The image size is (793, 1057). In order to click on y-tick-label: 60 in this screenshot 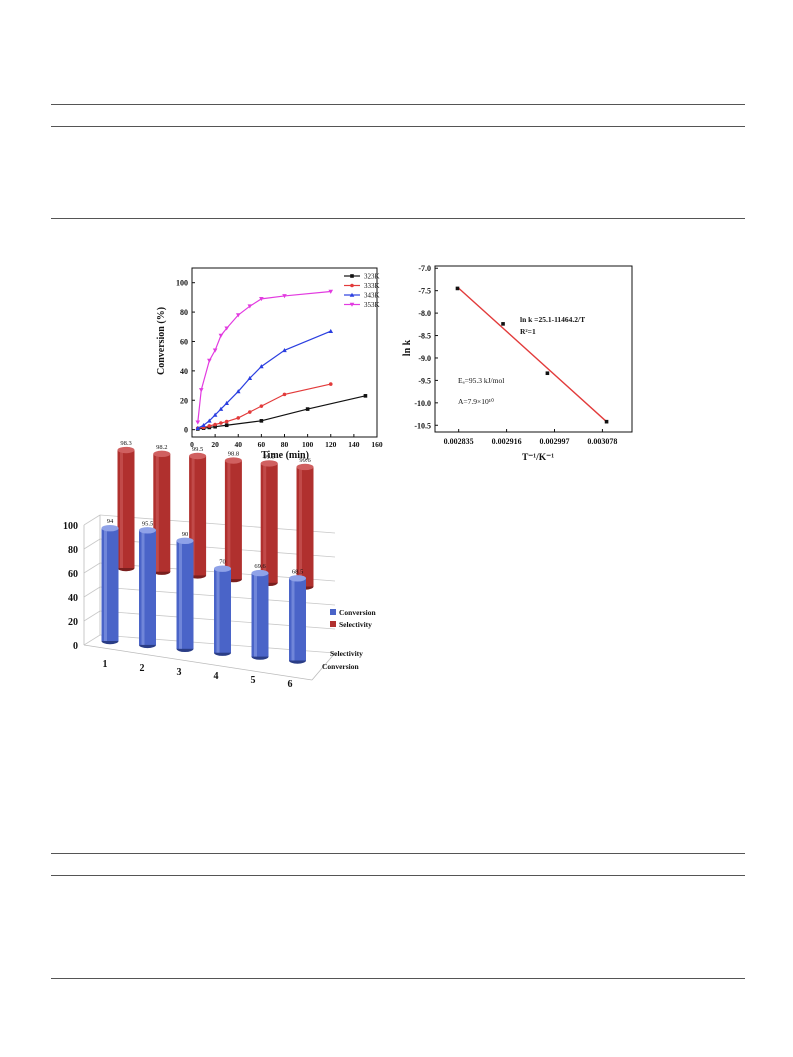, I will do `click(73, 574)`.